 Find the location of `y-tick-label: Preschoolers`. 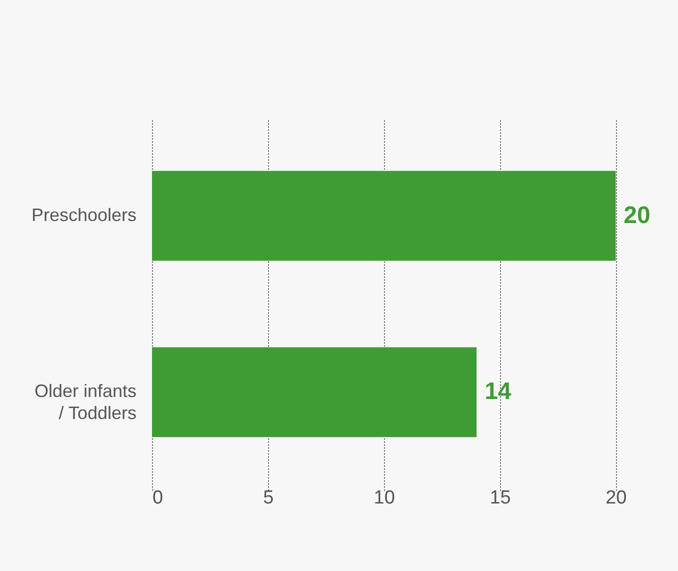

y-tick-label: Preschoolers is located at coordinates (83, 214).